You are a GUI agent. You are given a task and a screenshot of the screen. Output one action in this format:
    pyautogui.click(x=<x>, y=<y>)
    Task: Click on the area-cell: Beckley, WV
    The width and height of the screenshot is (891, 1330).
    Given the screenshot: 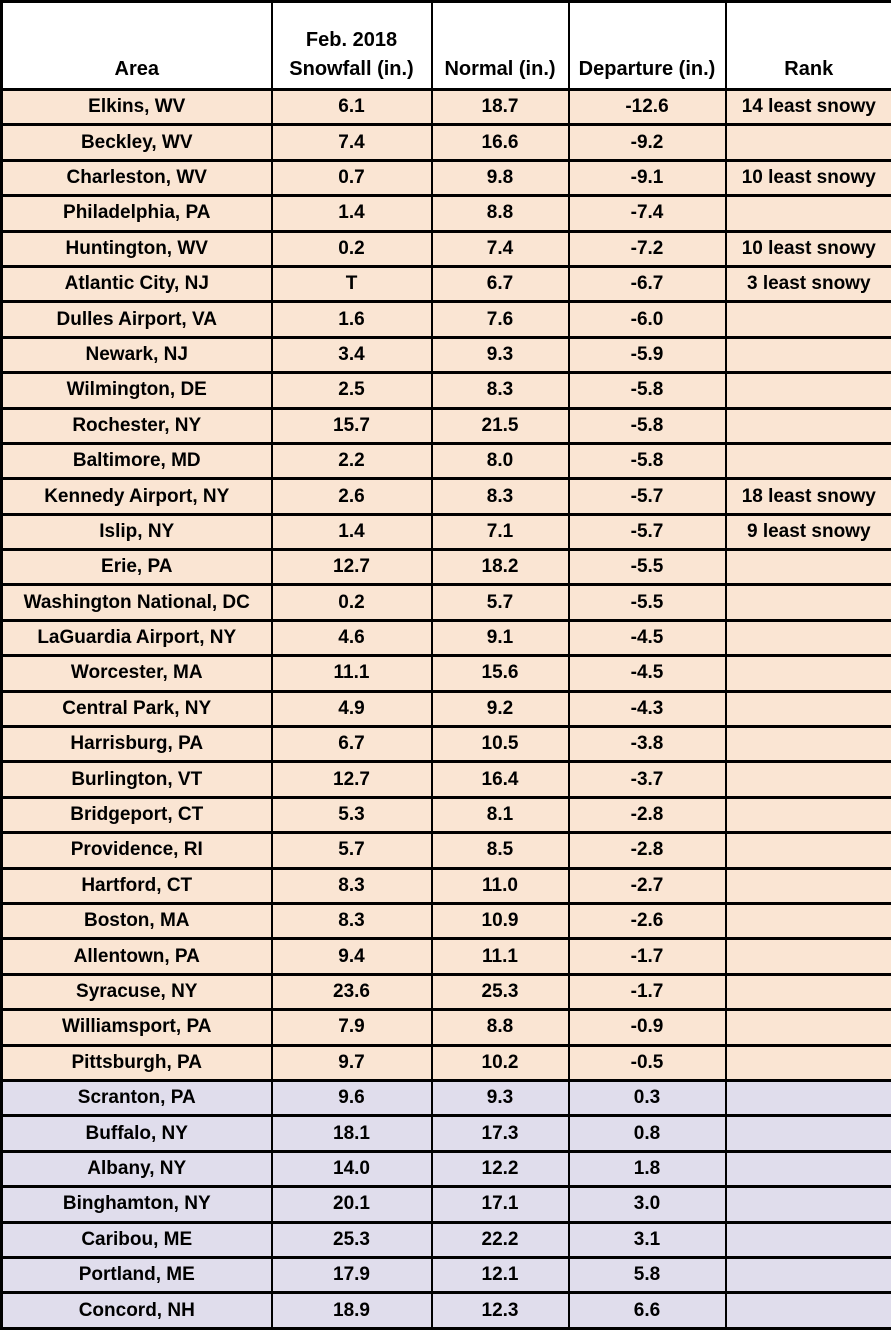 What is the action you would take?
    pyautogui.click(x=137, y=142)
    